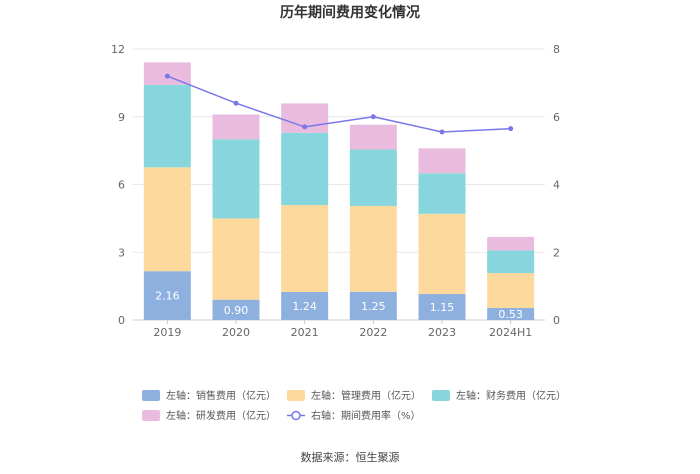 This screenshot has width=700, height=474. I want to click on right-tick-label: 2, so click(556, 252).